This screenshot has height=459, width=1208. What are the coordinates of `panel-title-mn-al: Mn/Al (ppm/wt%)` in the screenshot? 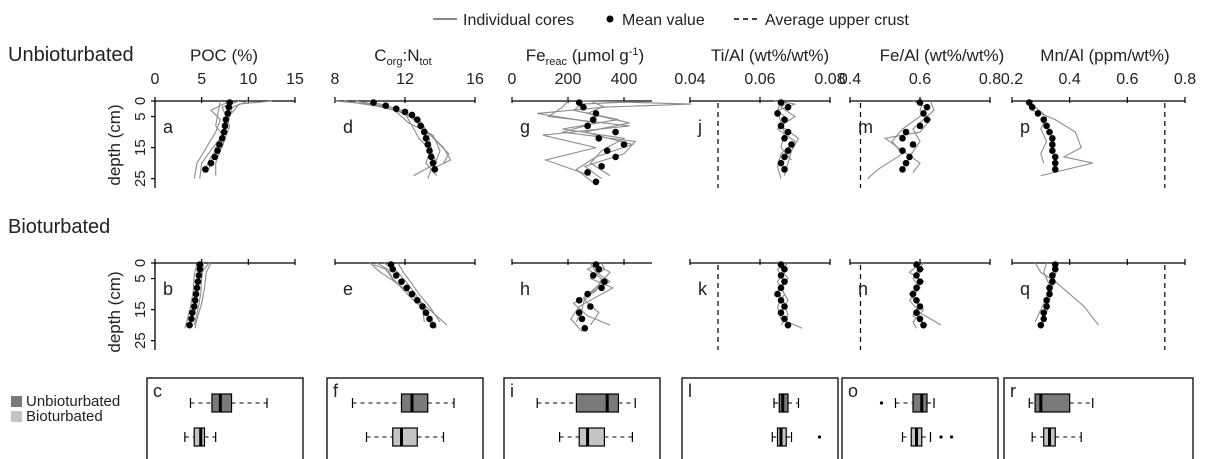 It's located at (1104, 55).